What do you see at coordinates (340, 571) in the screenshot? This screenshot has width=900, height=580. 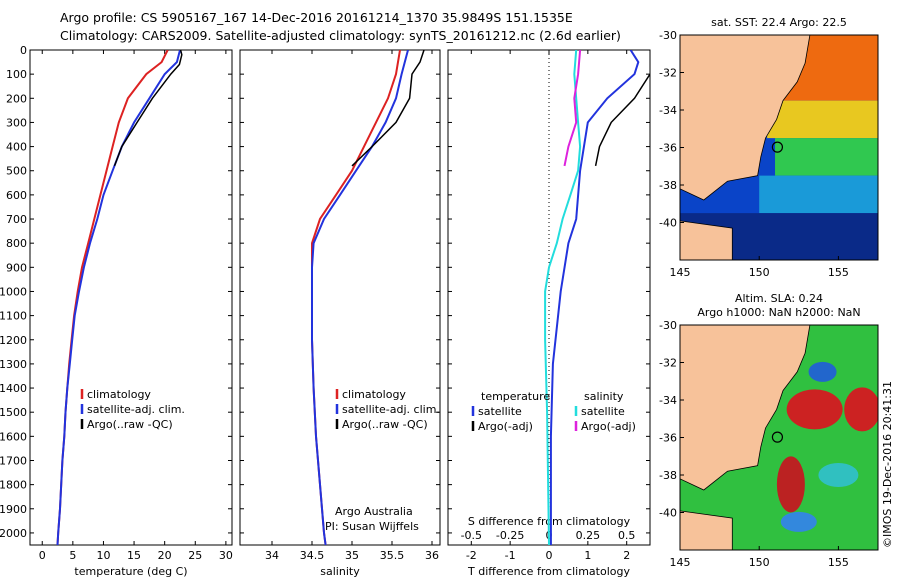 I see `x-axis-label: salinity` at bounding box center [340, 571].